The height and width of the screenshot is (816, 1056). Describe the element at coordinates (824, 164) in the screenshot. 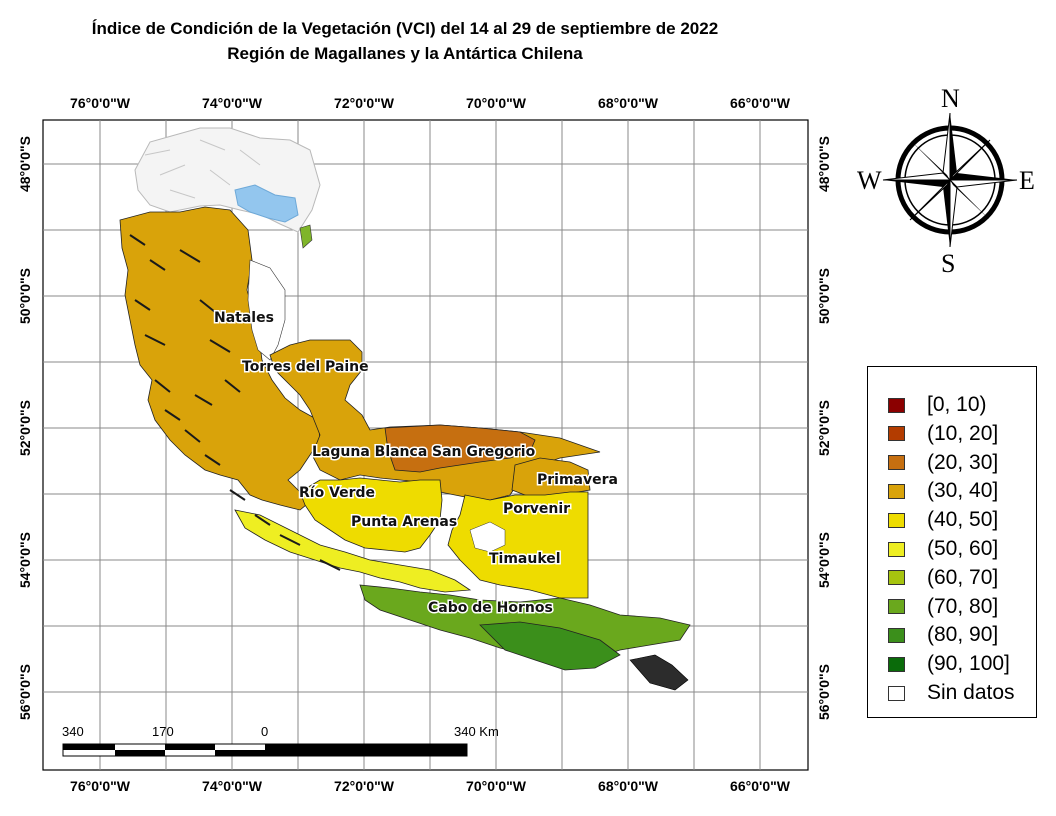

I see `lat-label-right: 48°0'0"S` at that location.